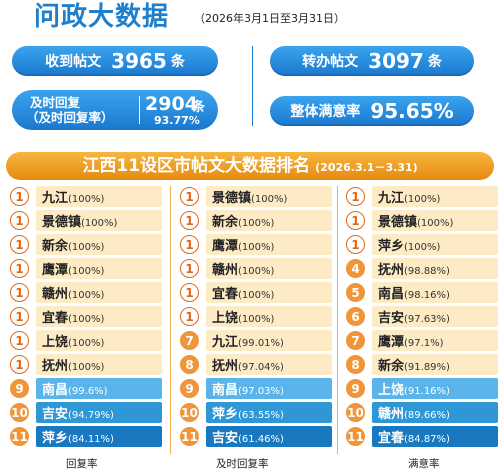 The height and width of the screenshot is (473, 500). I want to click on rank-badge: 7, so click(189, 340).